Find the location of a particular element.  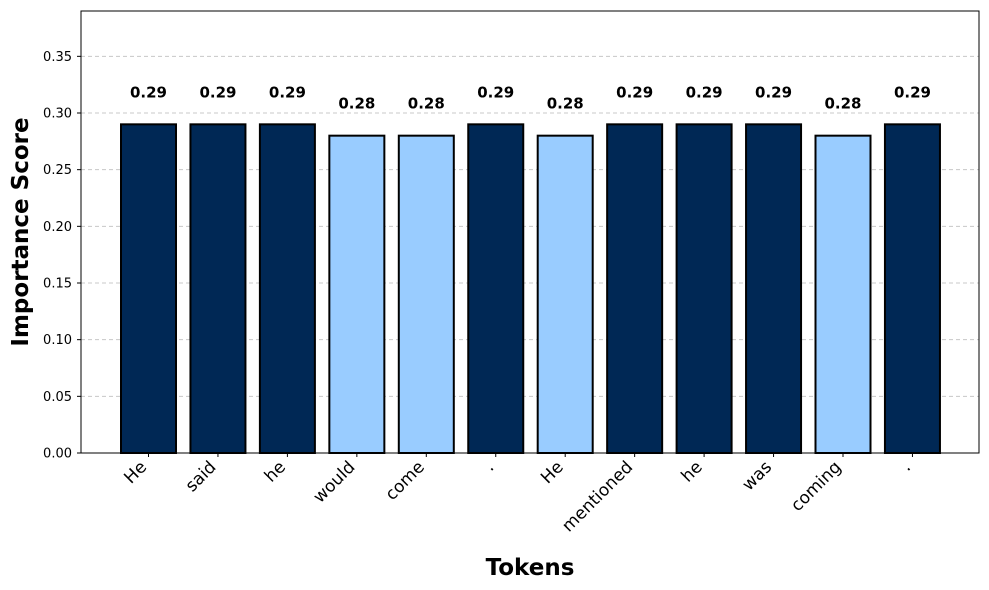

y-tick-label: 0.10 is located at coordinates (57, 340).